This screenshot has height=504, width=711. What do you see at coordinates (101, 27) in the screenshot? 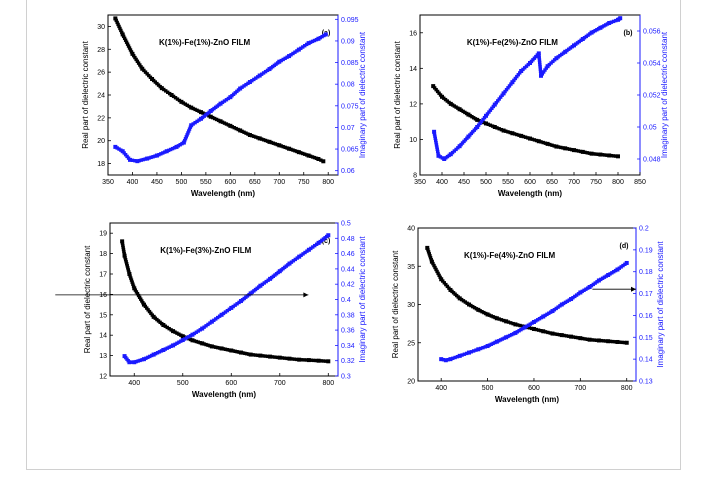
I see `y-tick-label: 30` at bounding box center [101, 27].